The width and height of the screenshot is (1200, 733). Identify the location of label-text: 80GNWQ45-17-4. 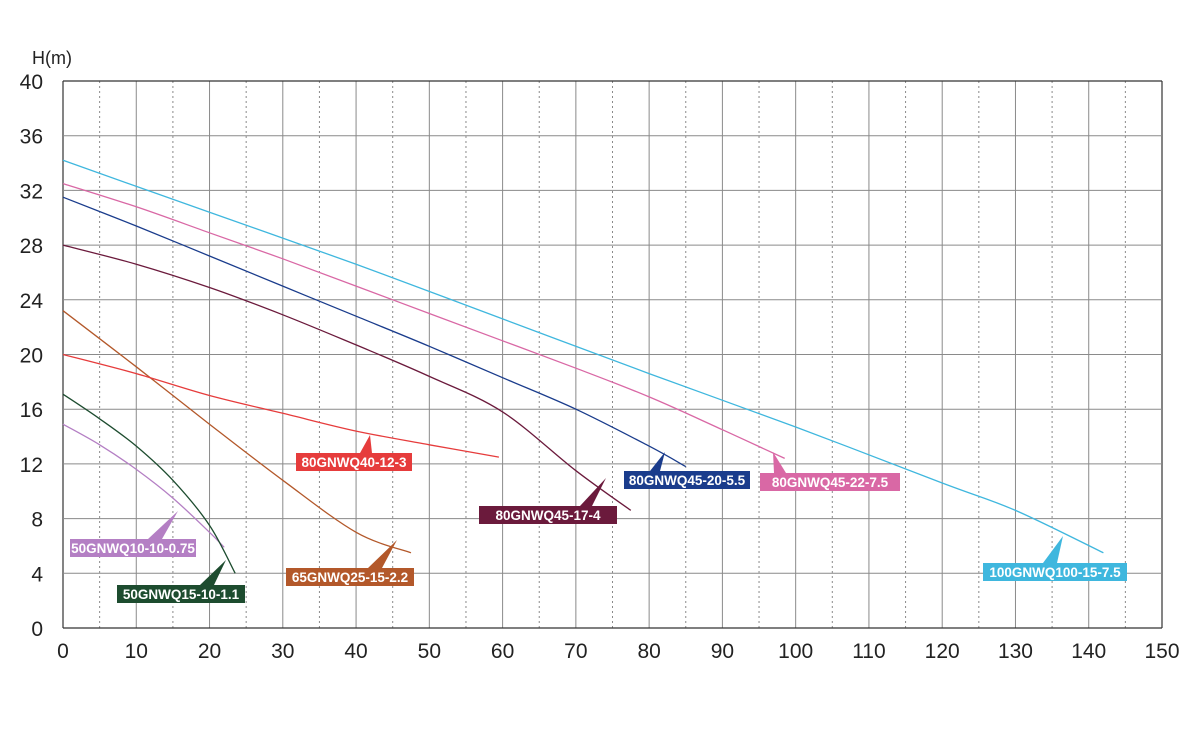
(548, 515).